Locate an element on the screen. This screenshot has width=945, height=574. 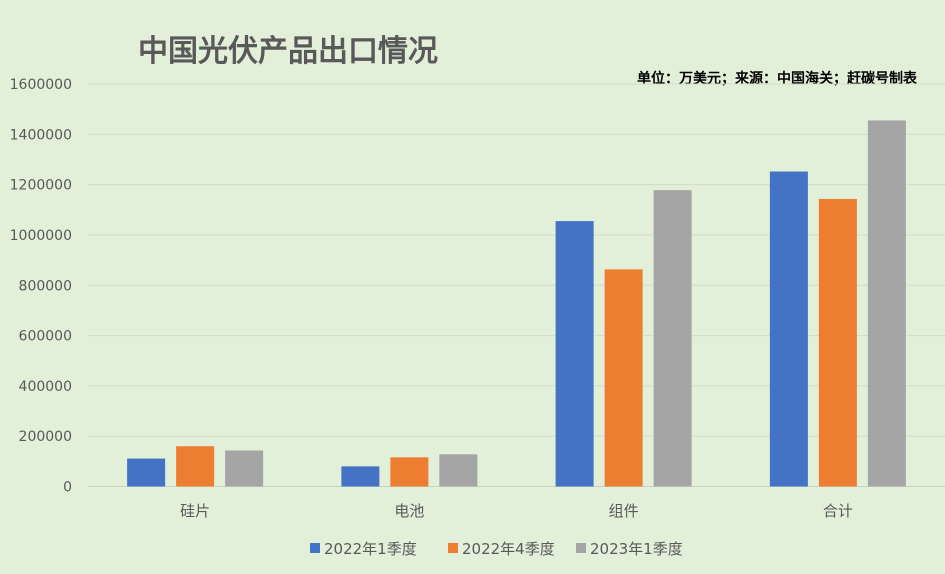
x-tick-label: 合计 is located at coordinates (838, 511).